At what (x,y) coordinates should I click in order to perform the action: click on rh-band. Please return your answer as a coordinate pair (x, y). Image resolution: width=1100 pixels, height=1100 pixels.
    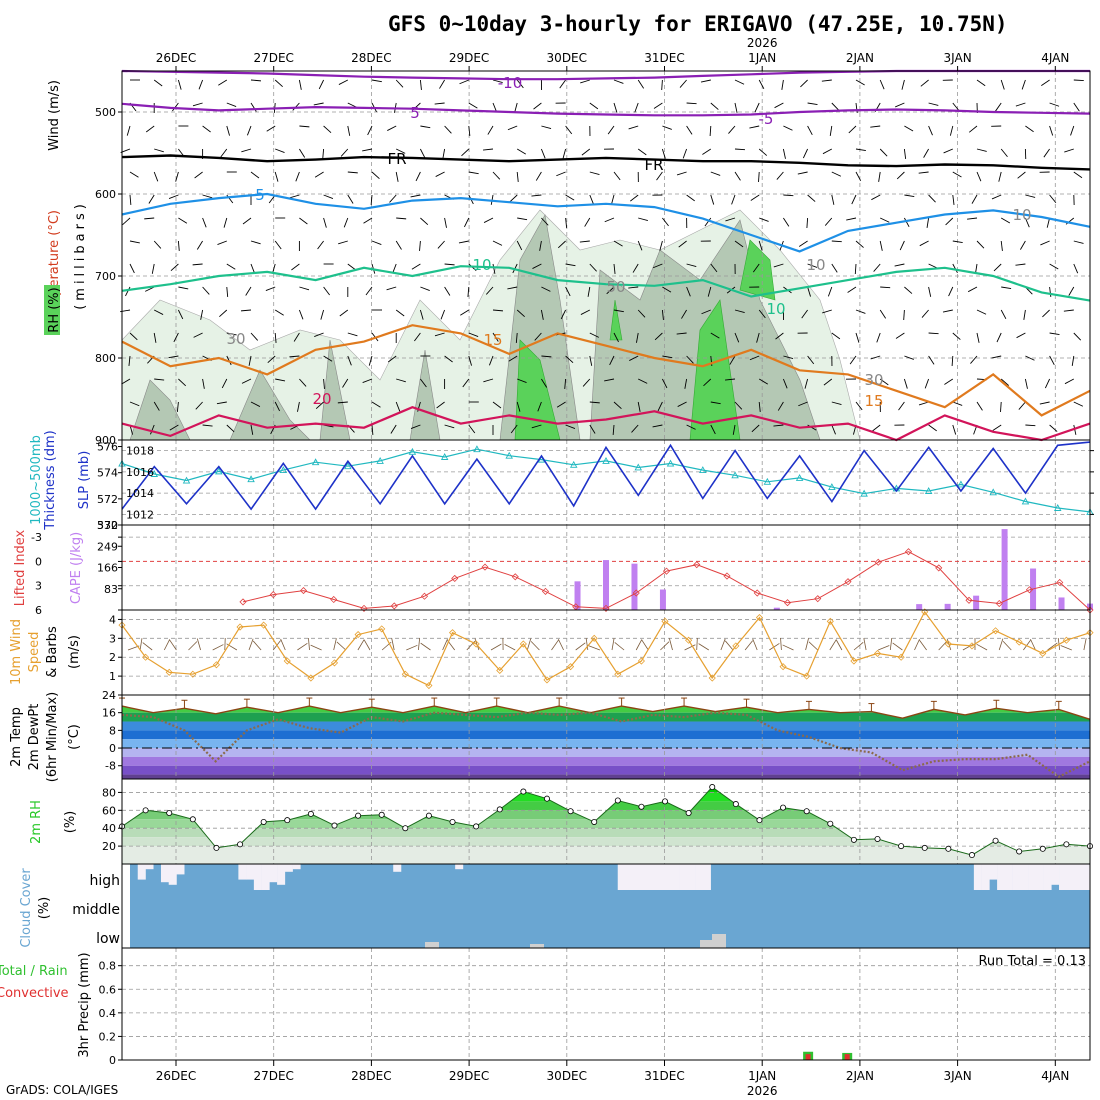
    Looking at the image, I should click on (606, 842).